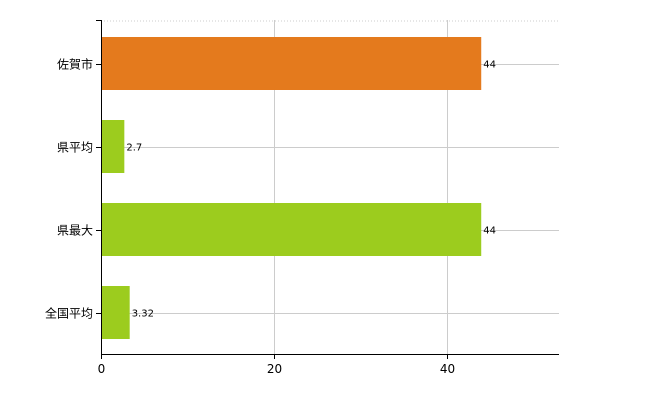 Image resolution: width=650 pixels, height=404 pixels. What do you see at coordinates (75, 64) in the screenshot?
I see `y-tick-label-0: 佐賀市` at bounding box center [75, 64].